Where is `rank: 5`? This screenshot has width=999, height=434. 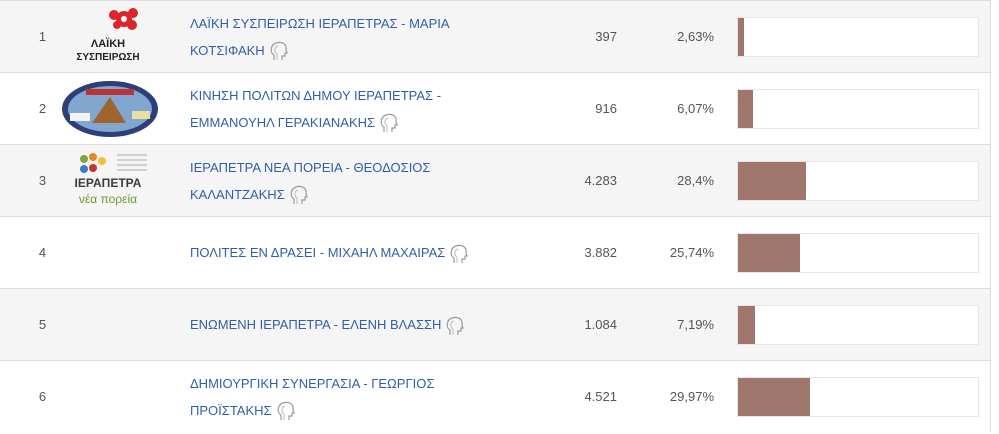 rank: 5 is located at coordinates (42, 324).